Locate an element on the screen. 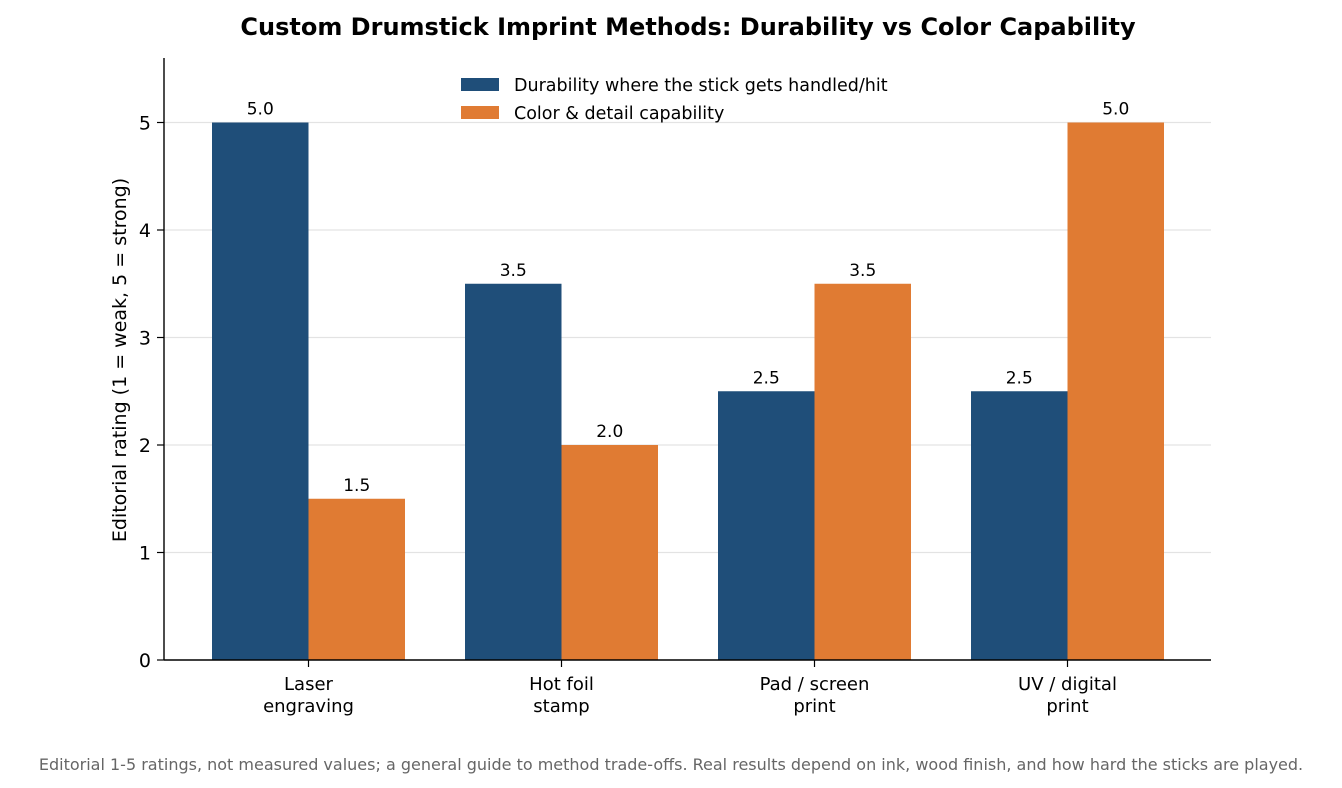 This screenshot has width=1342, height=788. x-tick-label-line: Hot foil is located at coordinates (561, 684).